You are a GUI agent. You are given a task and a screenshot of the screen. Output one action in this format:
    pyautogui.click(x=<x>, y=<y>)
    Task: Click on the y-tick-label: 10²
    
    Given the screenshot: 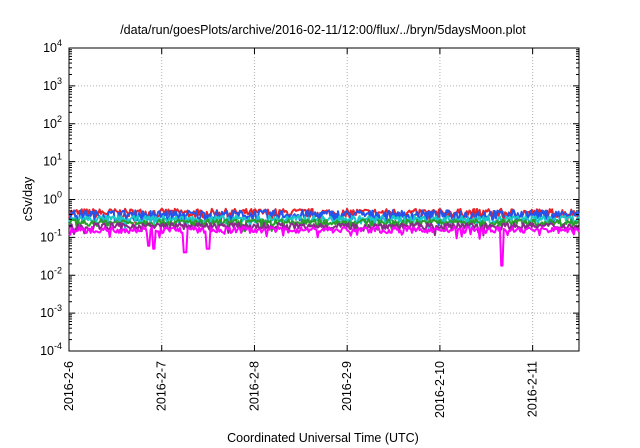 What is the action you would take?
    pyautogui.click(x=52, y=122)
    